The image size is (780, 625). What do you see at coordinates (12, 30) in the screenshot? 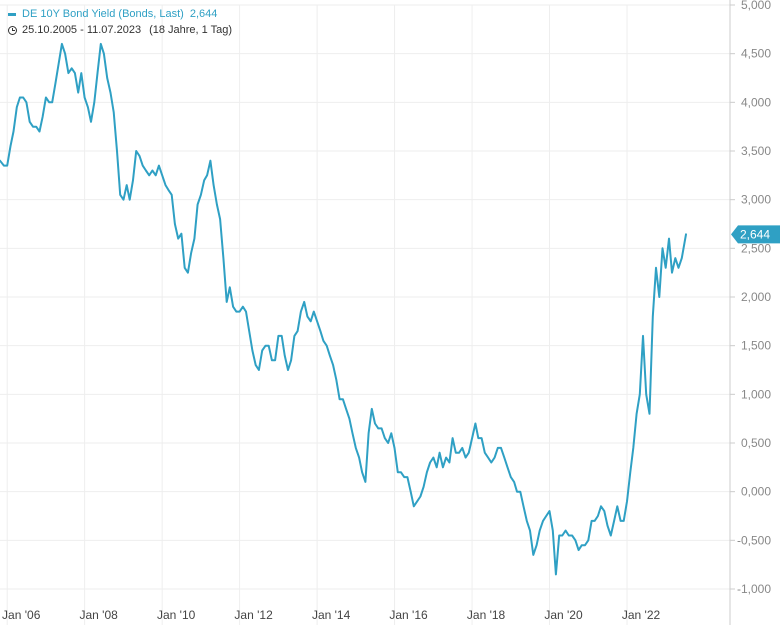
I see `clock-icon` at bounding box center [12, 30].